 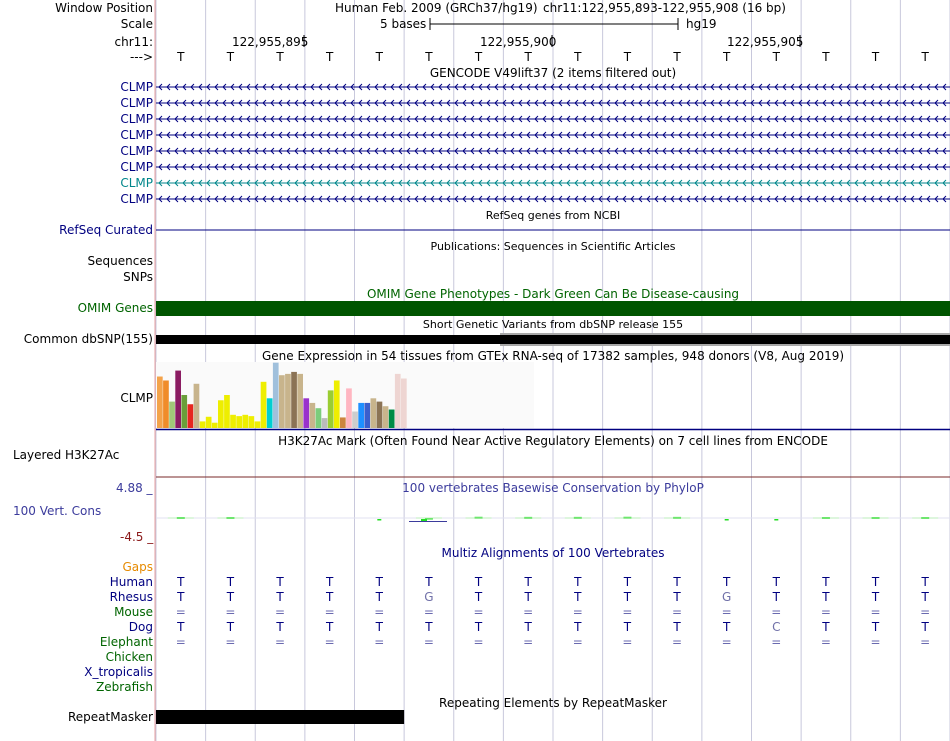 I want to click on publications-label-sequences: Sequences, so click(x=120, y=261).